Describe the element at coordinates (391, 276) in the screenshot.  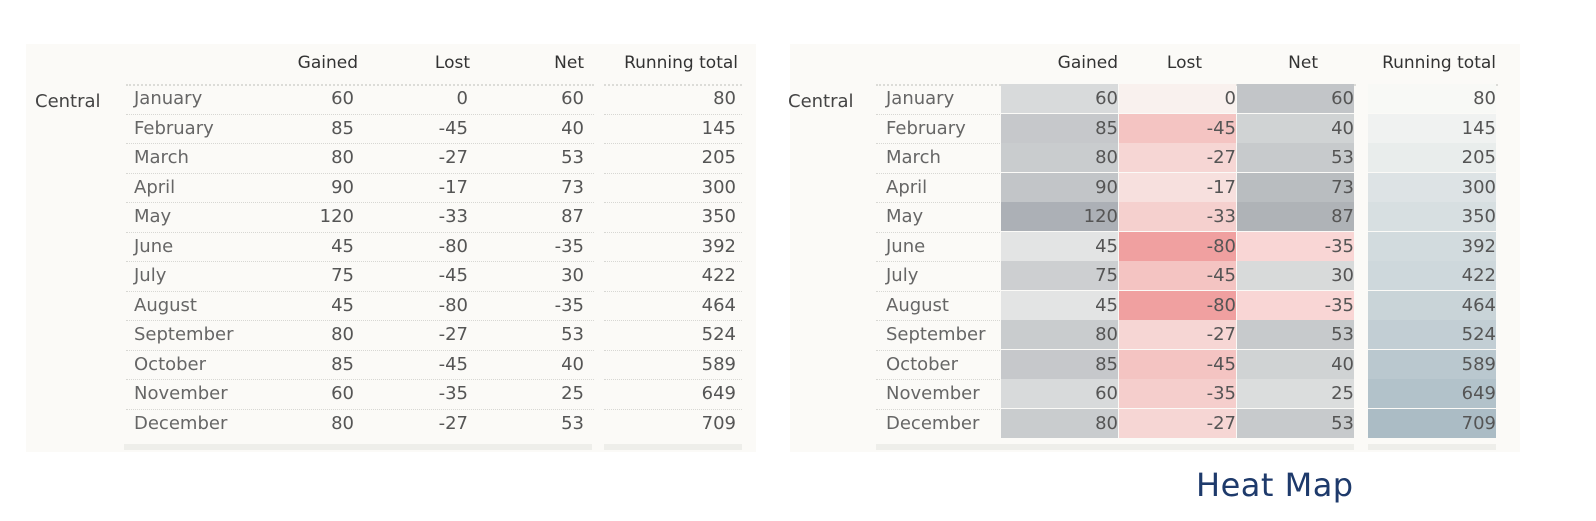
I see `table-row: July 75 -45 30 422` at that location.